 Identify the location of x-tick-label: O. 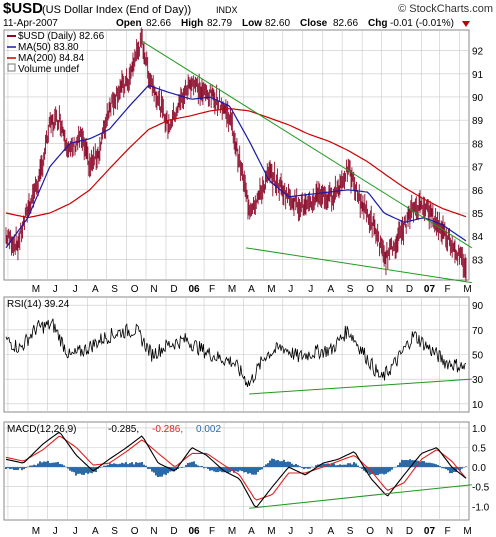
(370, 289).